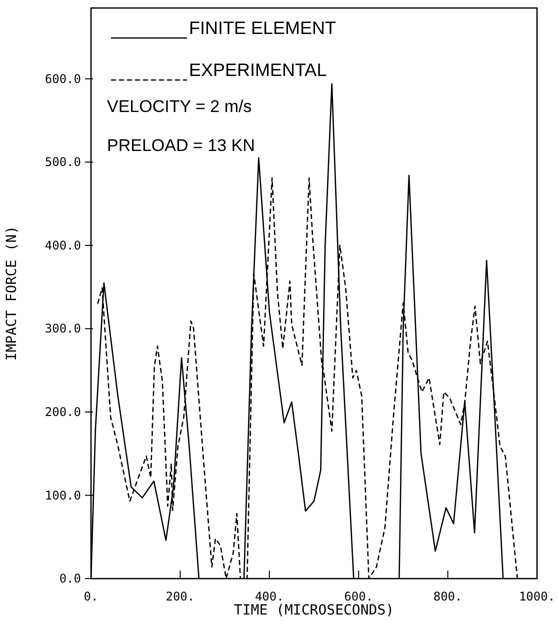  I want to click on y-tick-label: 600.0, so click(62, 79).